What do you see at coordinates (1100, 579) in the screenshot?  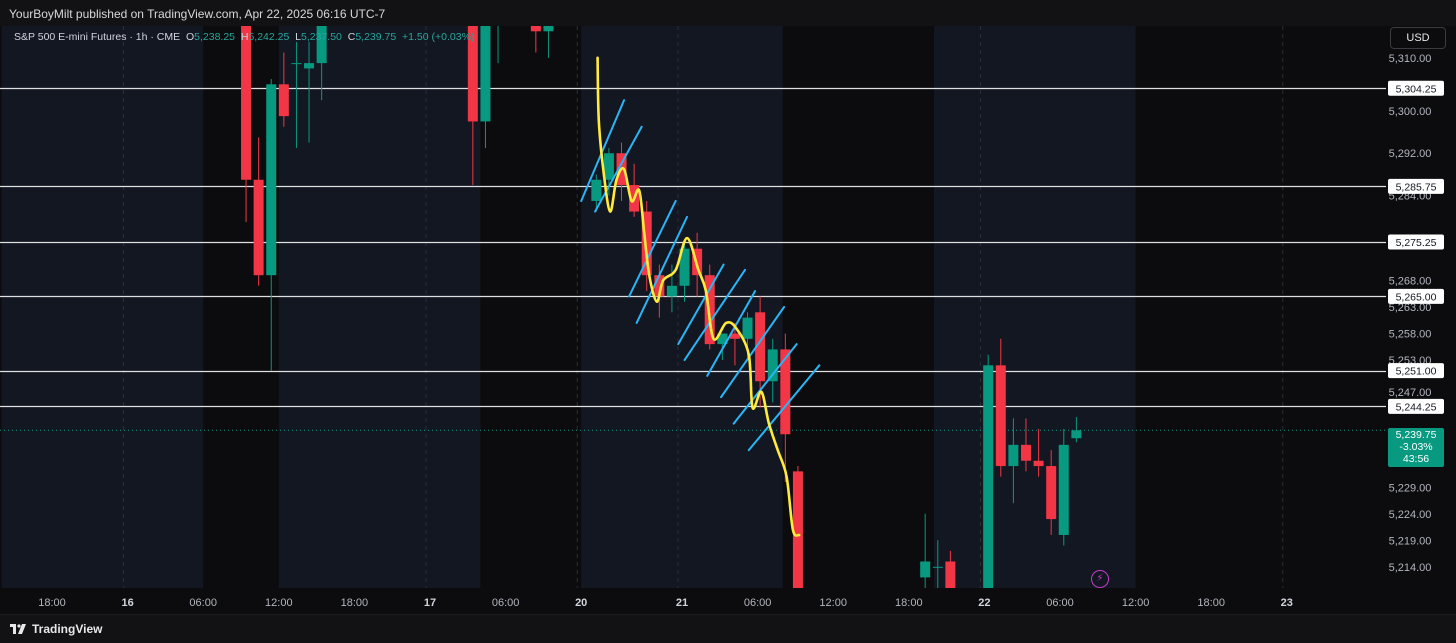 I see `lightning-icon: ⚡` at bounding box center [1100, 579].